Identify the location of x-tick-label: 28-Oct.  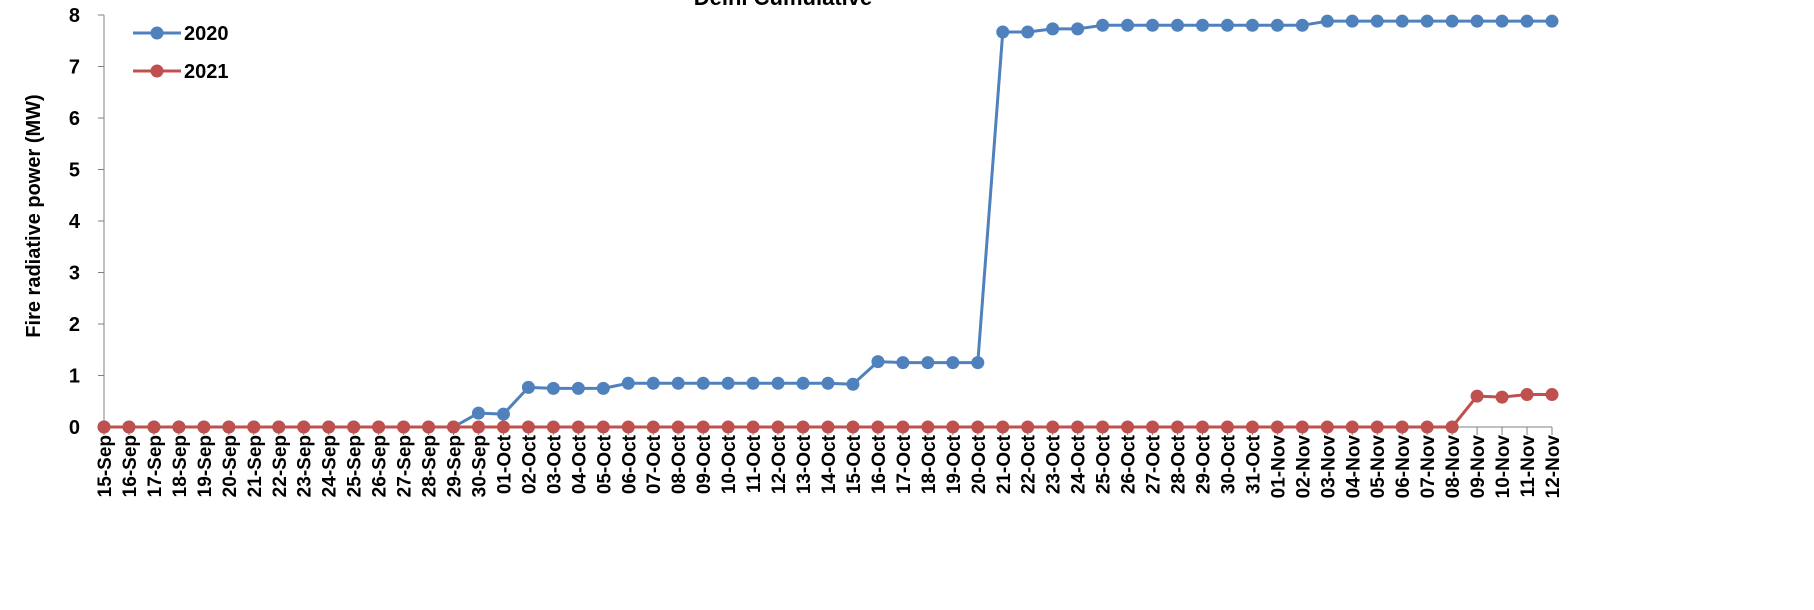
(1179, 464).